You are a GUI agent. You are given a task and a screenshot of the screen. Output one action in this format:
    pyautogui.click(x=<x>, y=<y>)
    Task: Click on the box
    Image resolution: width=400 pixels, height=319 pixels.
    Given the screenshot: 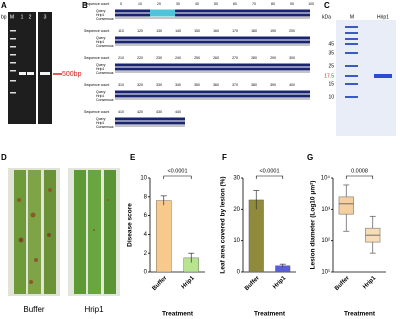 What is the action you would take?
    pyautogui.click(x=346, y=205)
    